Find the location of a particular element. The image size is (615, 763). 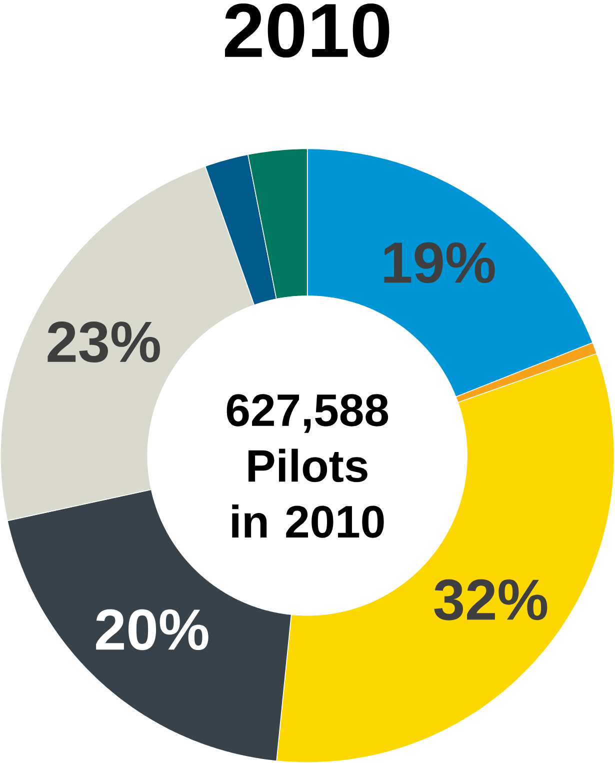

data-label: 32% is located at coordinates (491, 599).